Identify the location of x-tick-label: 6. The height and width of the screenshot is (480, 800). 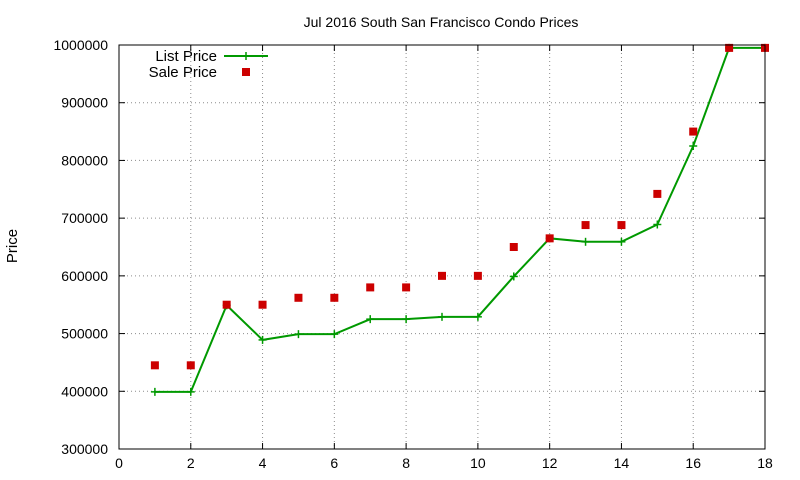
(334, 463).